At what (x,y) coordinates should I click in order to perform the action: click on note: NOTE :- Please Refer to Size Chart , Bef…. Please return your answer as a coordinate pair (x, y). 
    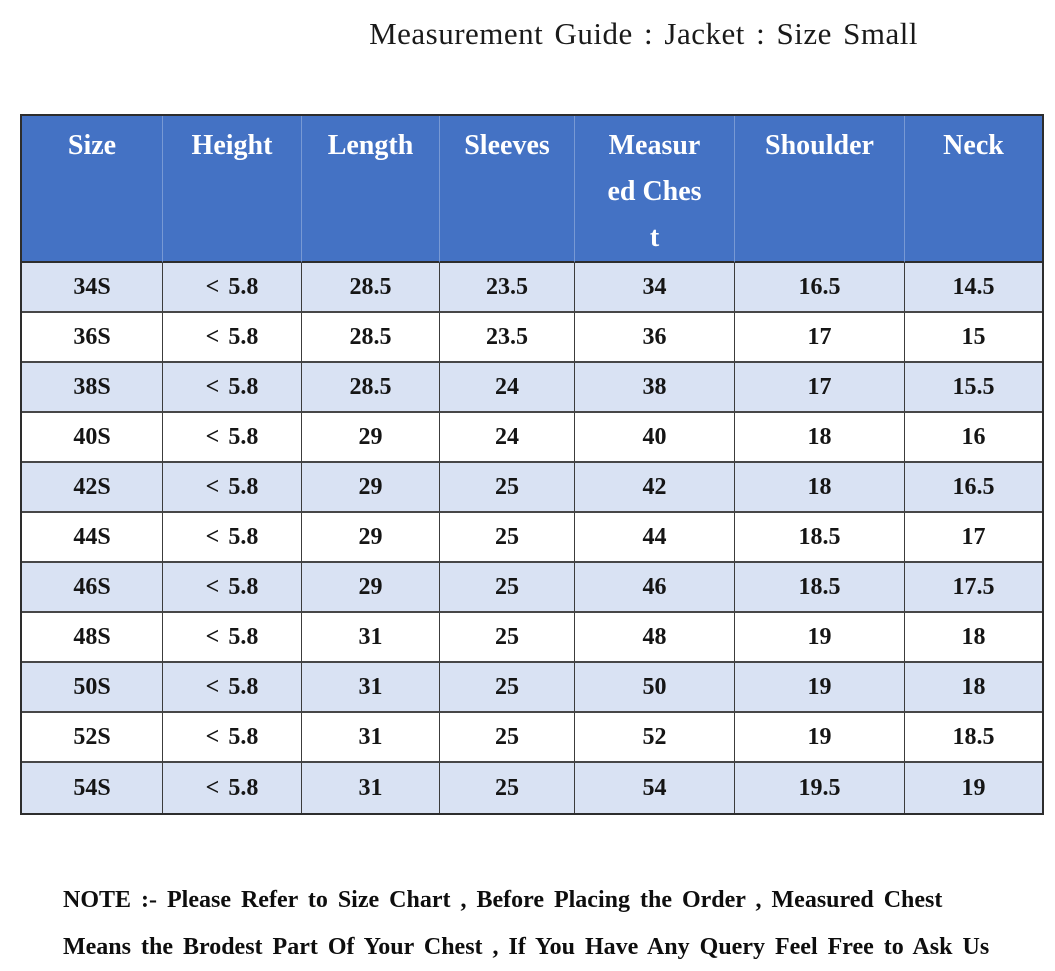
    Looking at the image, I should click on (544, 924).